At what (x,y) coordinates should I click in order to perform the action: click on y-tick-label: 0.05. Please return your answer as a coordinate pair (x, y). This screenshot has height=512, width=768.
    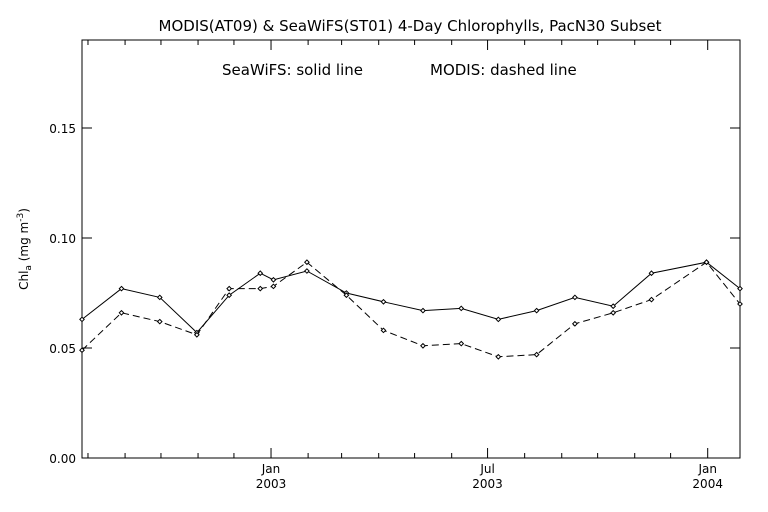
    Looking at the image, I should click on (62, 349).